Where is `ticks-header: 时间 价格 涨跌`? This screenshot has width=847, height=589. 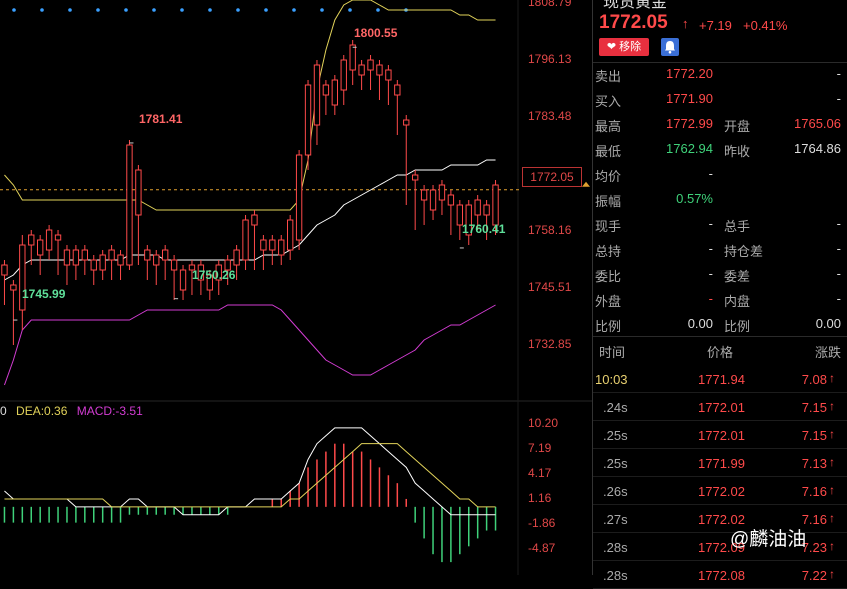 ticks-header: 时间 价格 涨跌 is located at coordinates (720, 351).